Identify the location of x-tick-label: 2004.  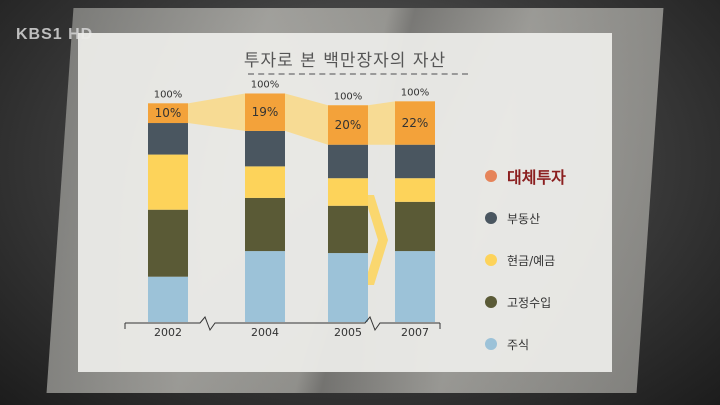
(265, 332).